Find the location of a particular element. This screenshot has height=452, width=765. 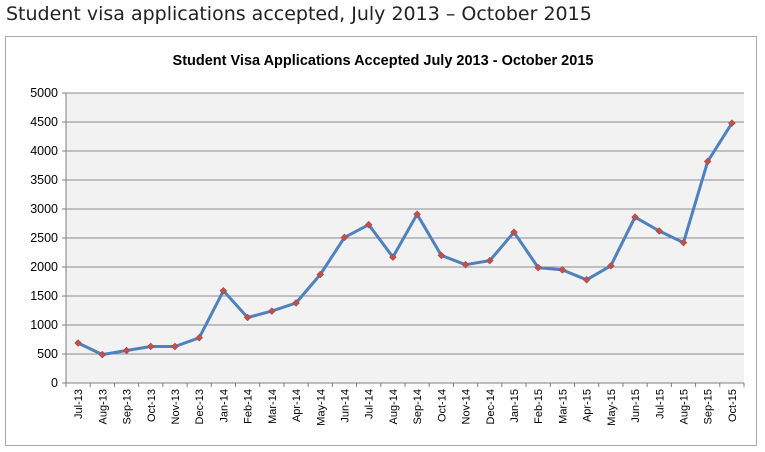

y-tick-label: 2000 is located at coordinates (44, 267).